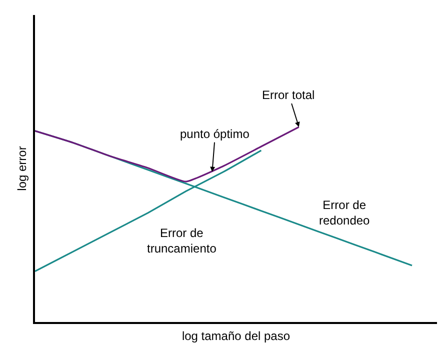 The width and height of the screenshot is (446, 356). I want to click on text: Error total, so click(288, 95).